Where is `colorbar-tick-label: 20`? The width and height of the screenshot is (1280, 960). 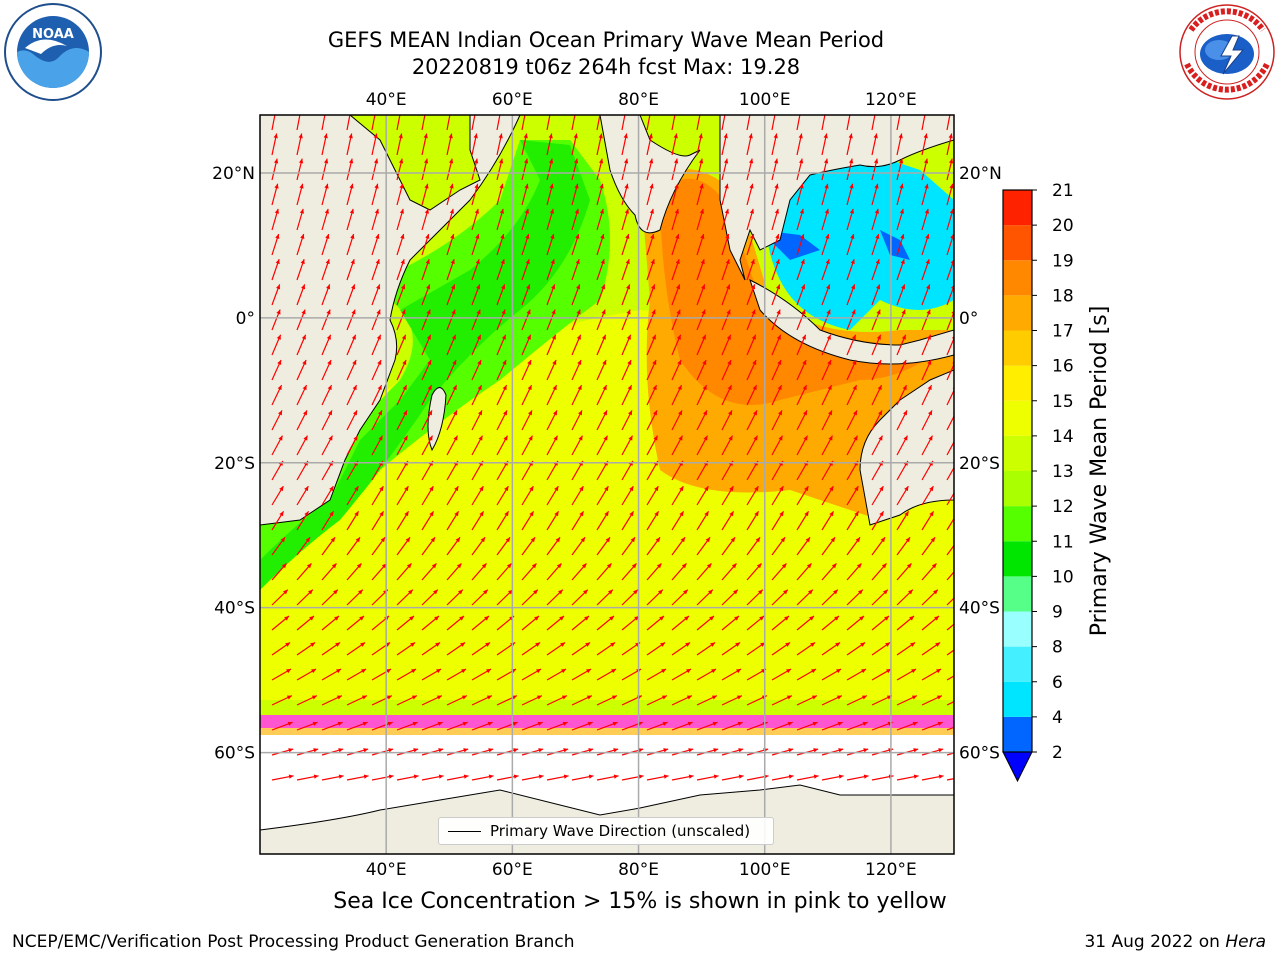 colorbar-tick-label: 20 is located at coordinates (1063, 226).